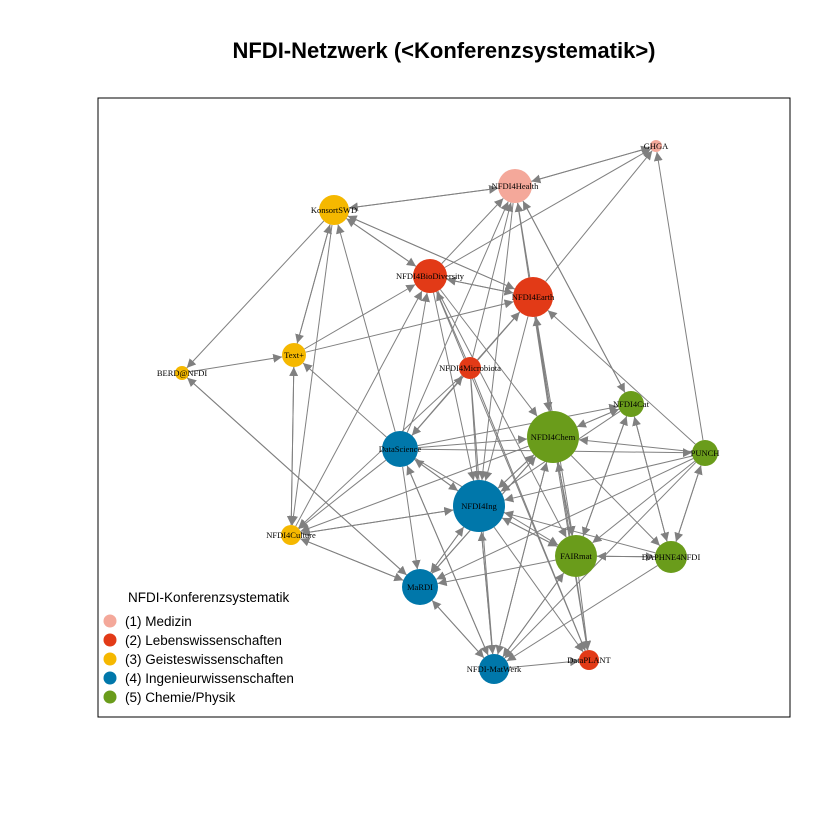 The image size is (840, 840). I want to click on node-label: NFDI4Cat, so click(631, 404).